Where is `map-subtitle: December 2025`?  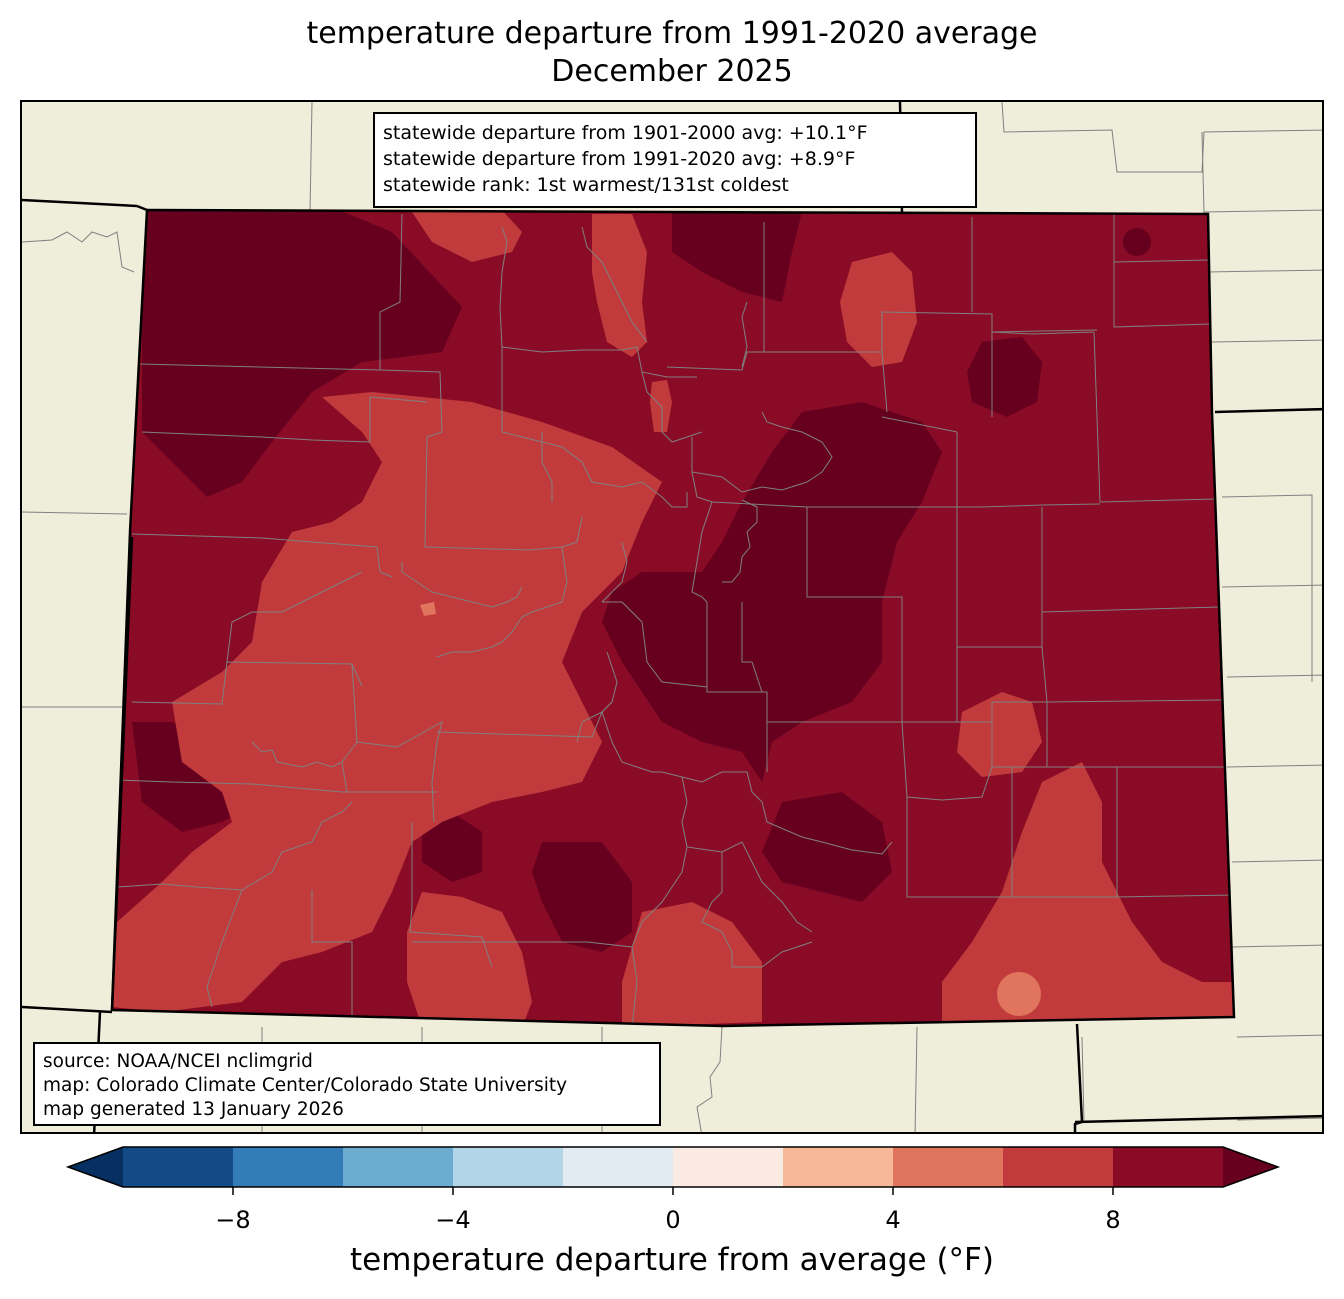
map-subtitle: December 2025 is located at coordinates (672, 71).